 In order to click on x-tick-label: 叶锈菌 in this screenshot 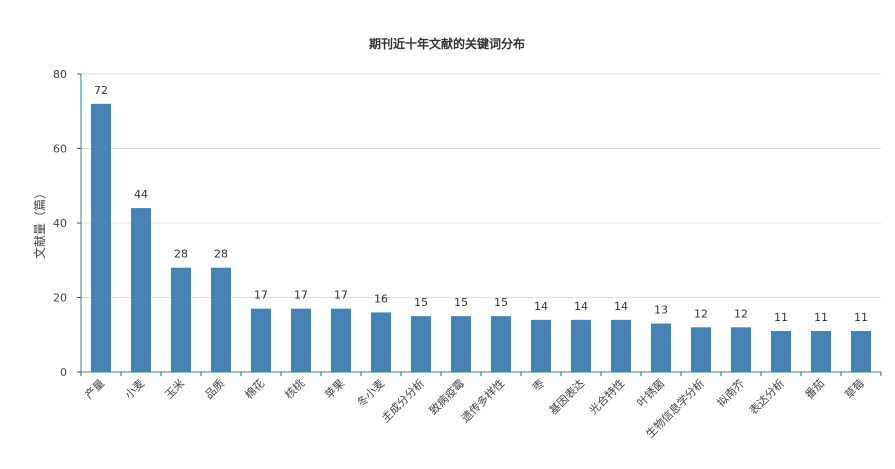, I will do `click(651, 393)`.